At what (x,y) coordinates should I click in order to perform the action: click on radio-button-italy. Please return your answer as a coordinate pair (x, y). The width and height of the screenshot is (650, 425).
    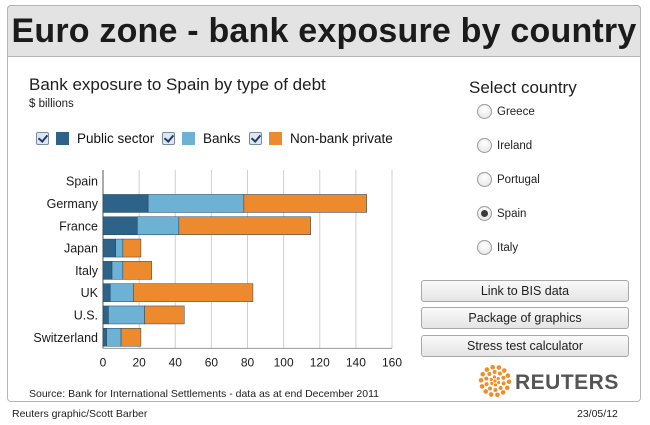
    Looking at the image, I should click on (484, 247).